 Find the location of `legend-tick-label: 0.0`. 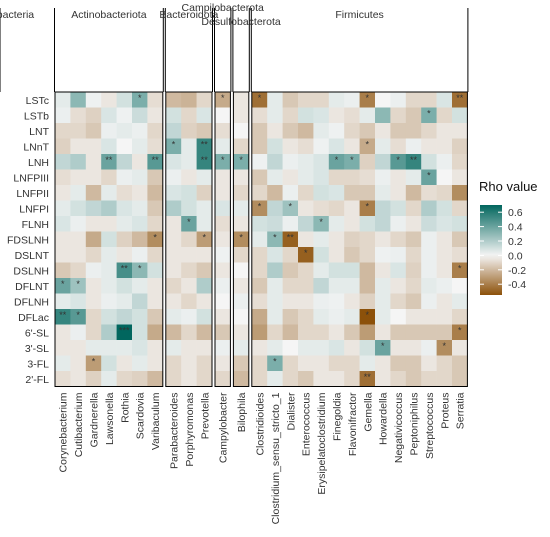

legend-tick-label: 0.0 is located at coordinates (515, 256).